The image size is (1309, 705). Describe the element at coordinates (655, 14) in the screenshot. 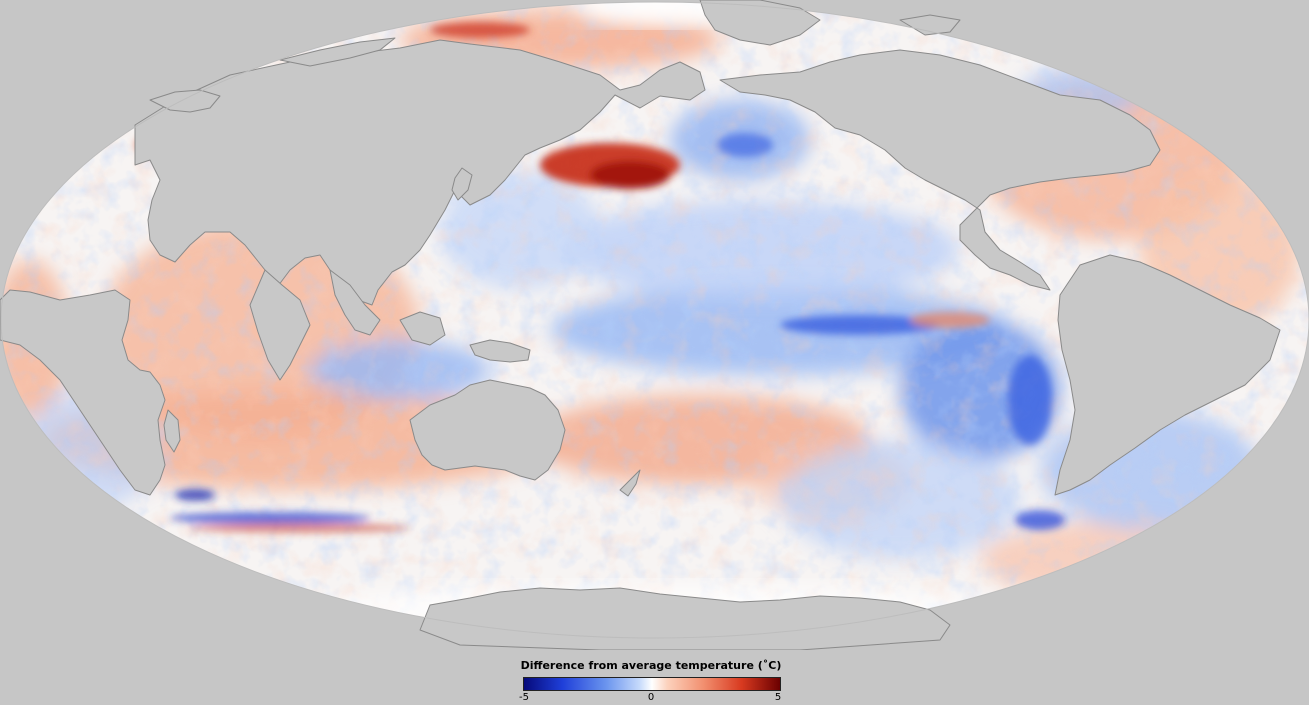

I see `arctic-pale` at that location.